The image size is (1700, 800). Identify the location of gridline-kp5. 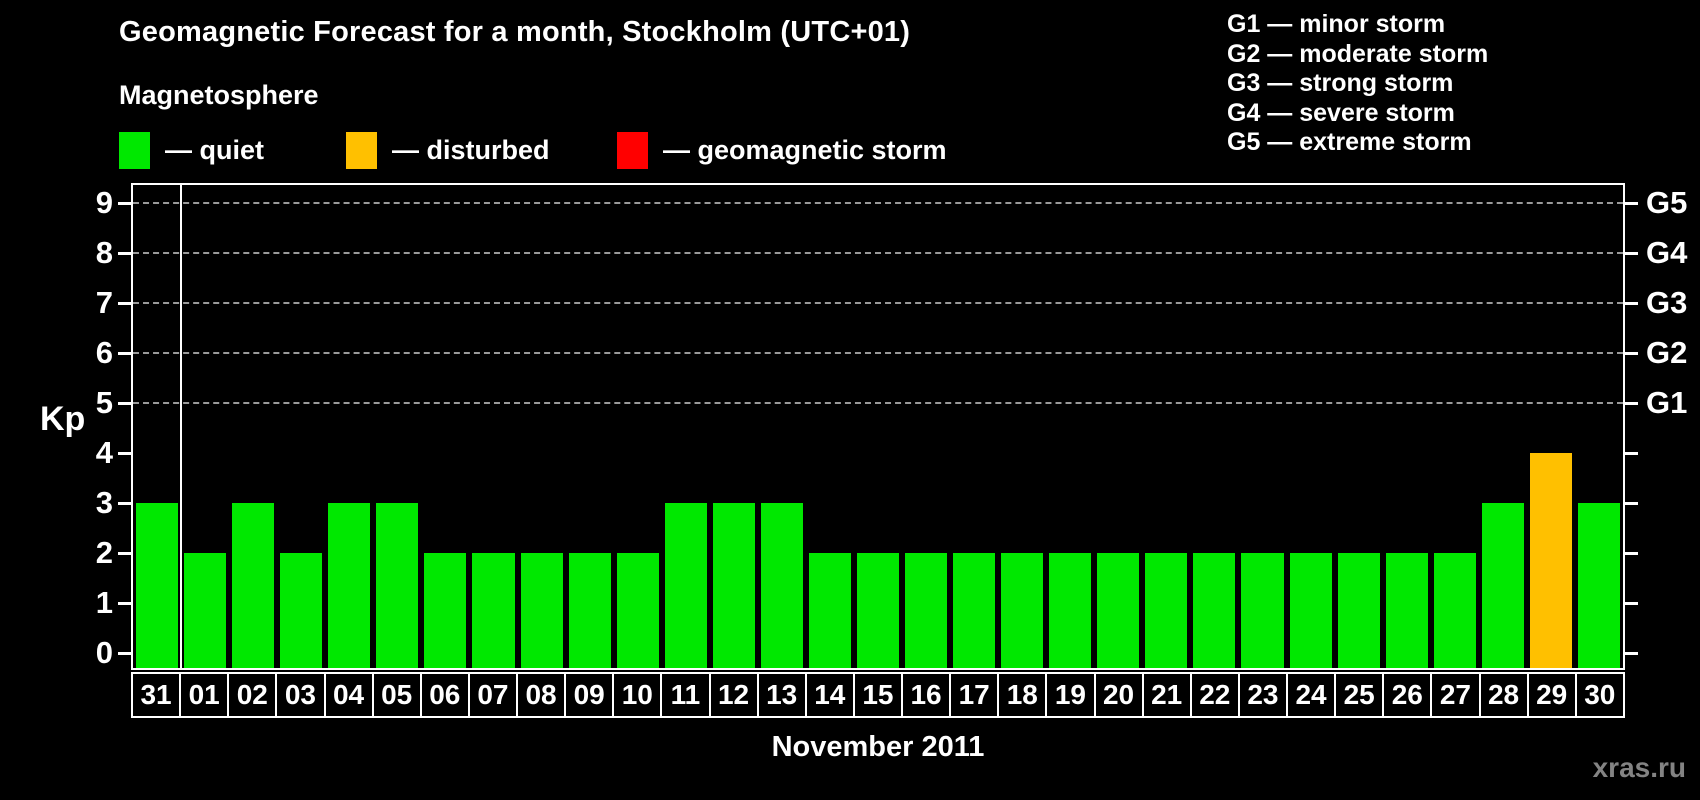
(878, 402).